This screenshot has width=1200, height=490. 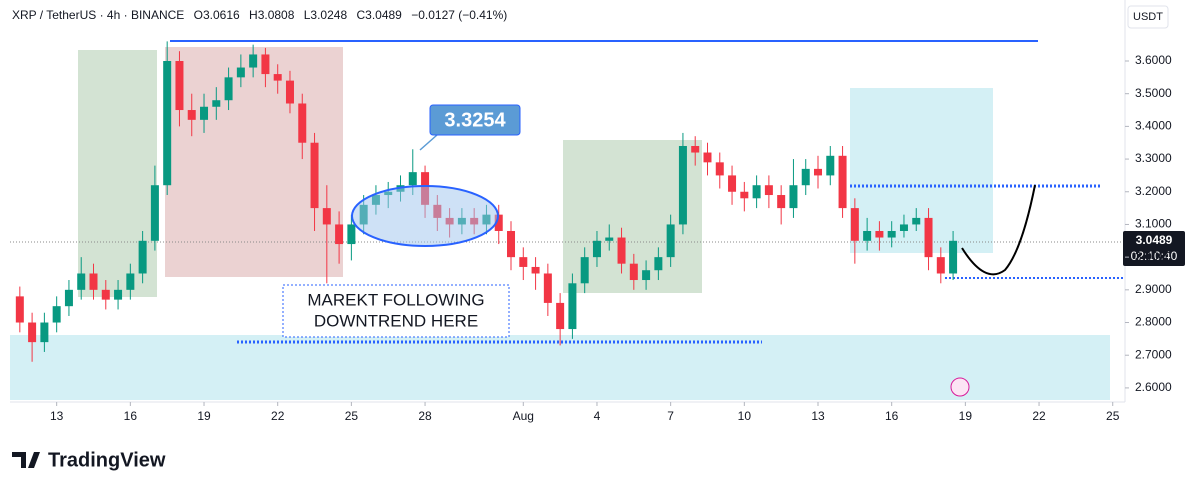 I want to click on annotation-box, so click(x=396, y=311).